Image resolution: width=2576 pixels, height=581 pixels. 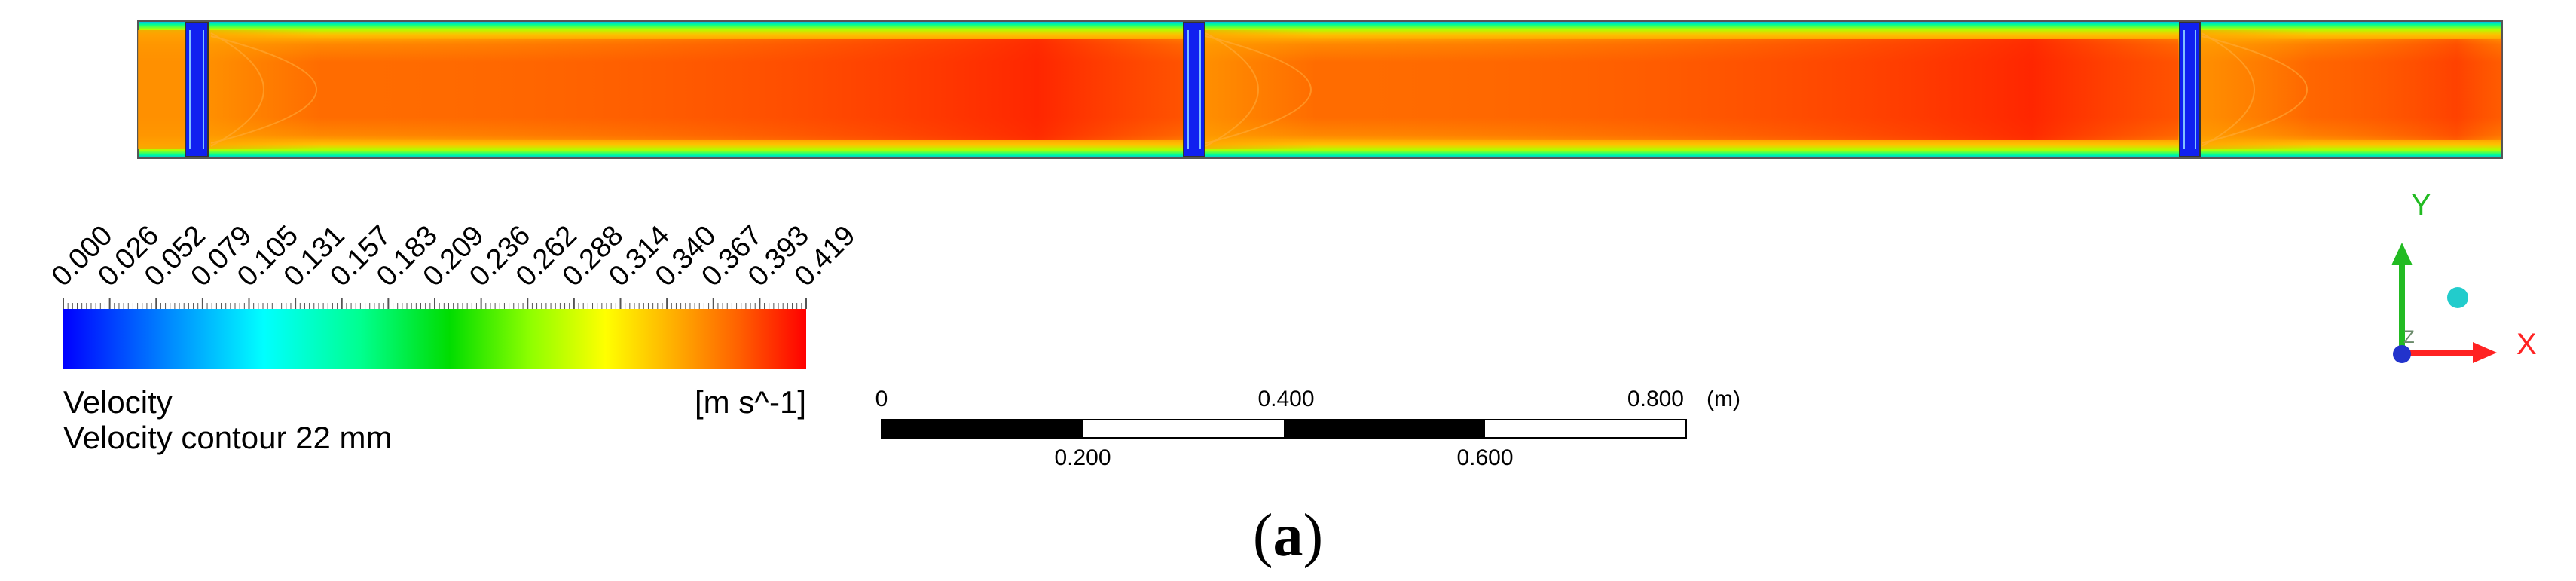 I want to click on legend-subtitle: Velocity contour 22 mm, so click(x=228, y=437).